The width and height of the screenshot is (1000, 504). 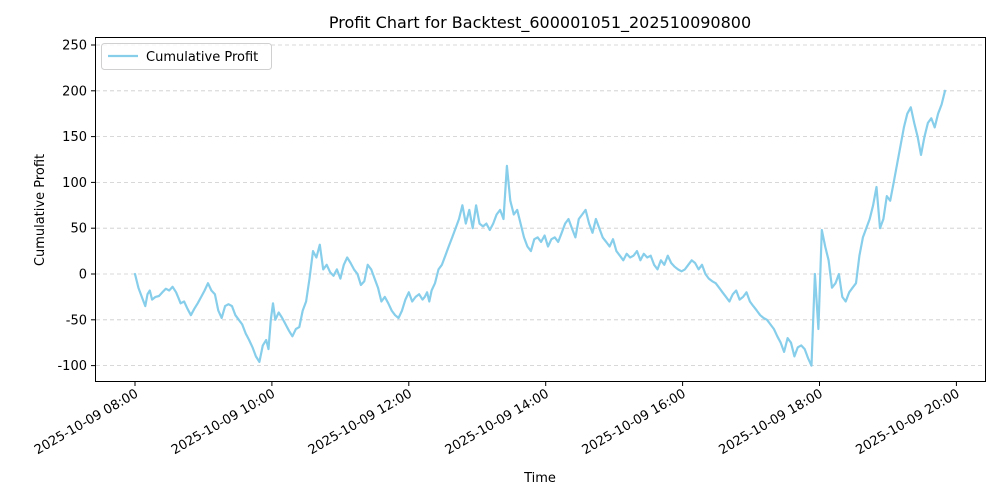 I want to click on svg-text: 100, so click(x=74, y=183).